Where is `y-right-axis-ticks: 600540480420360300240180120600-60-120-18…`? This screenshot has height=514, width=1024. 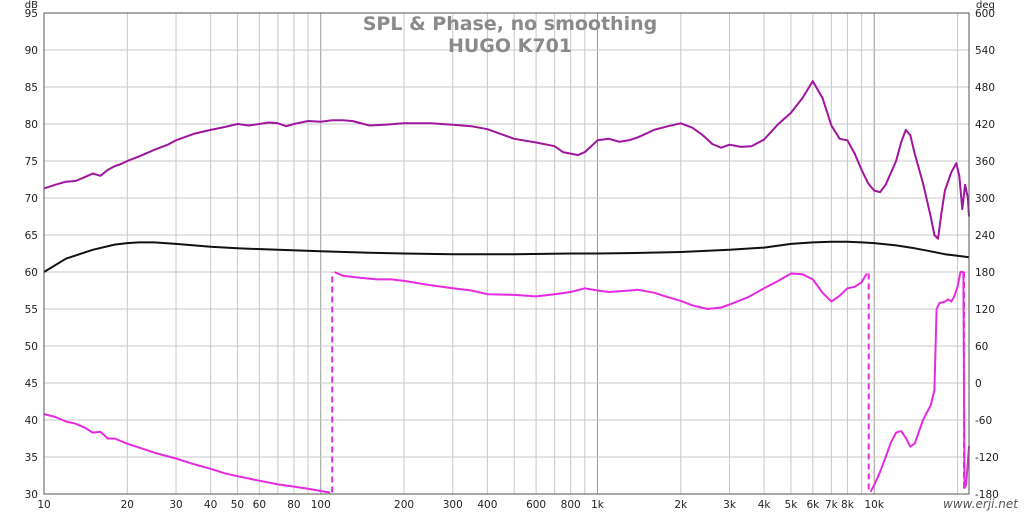
y-right-axis-ticks: 600540480420360300240180120600-60-120-18… is located at coordinates (987, 254).